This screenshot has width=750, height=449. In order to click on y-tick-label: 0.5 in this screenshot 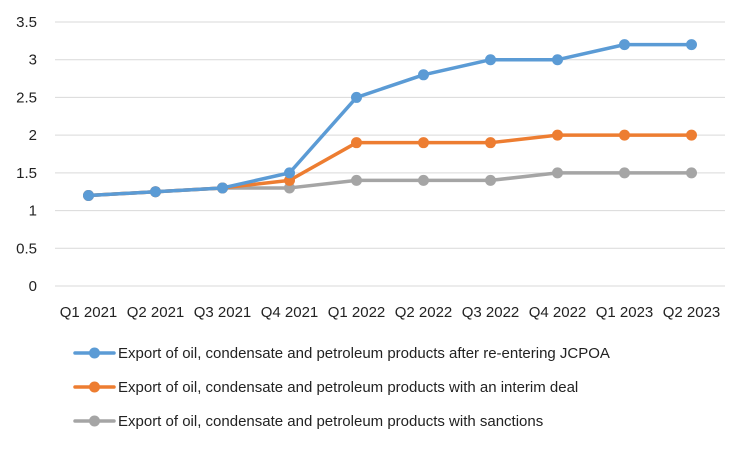, I will do `click(26, 248)`.